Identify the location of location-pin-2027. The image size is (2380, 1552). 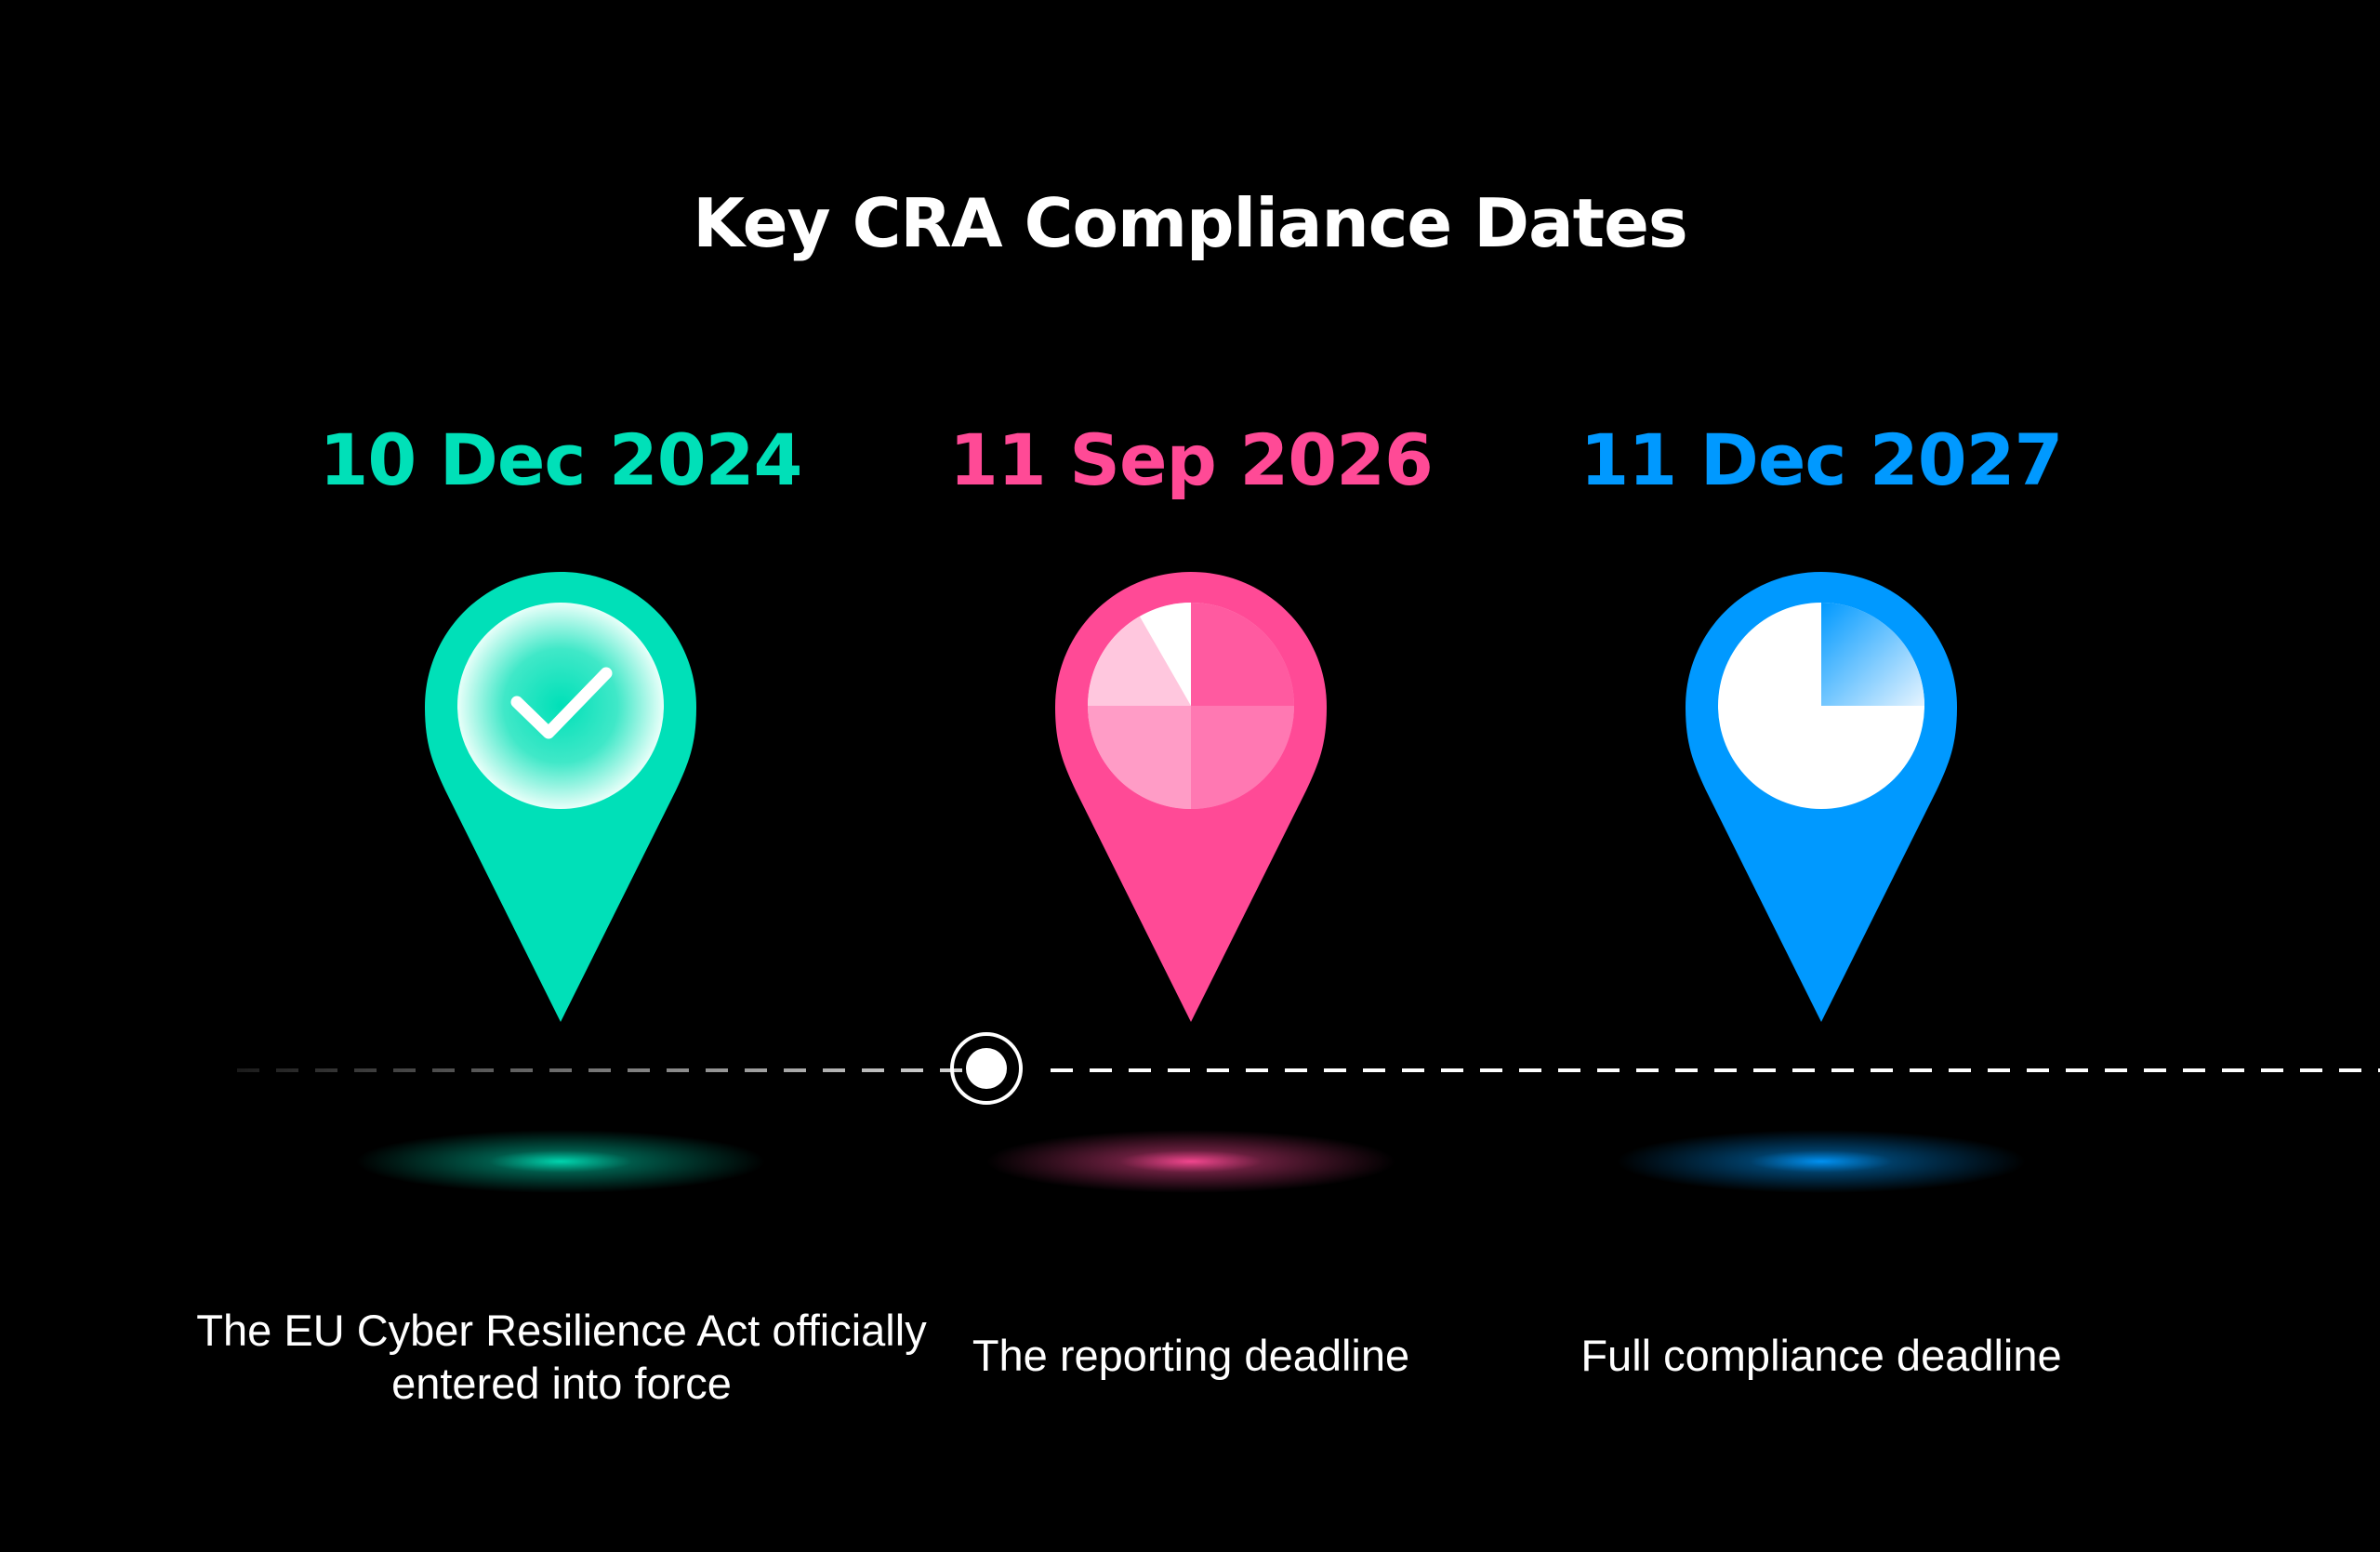
(1821, 797).